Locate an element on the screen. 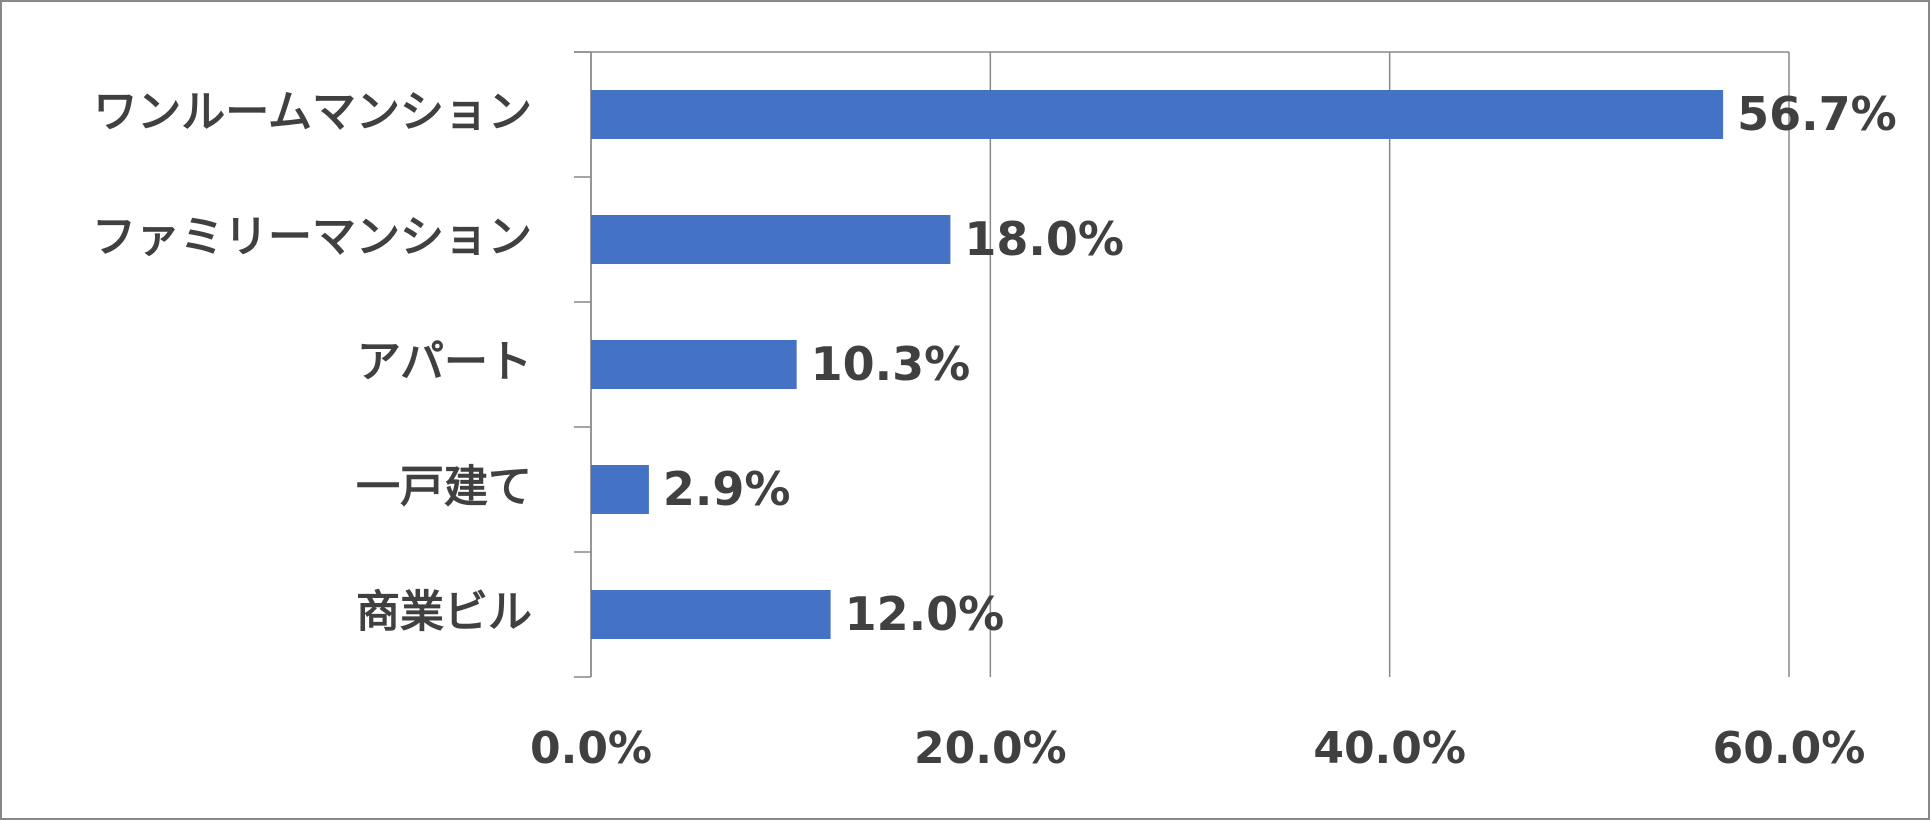  category-label: アパート is located at coordinates (444, 362).